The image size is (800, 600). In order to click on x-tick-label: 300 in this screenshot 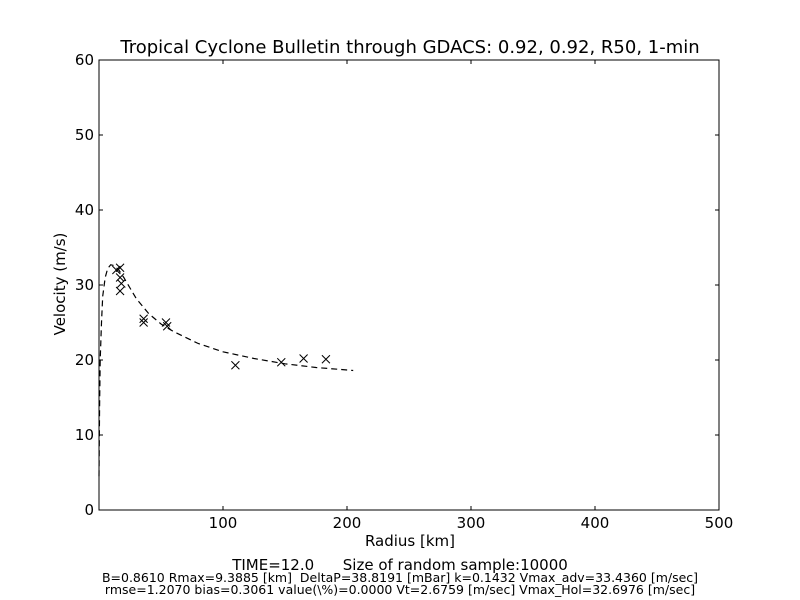, I will do `click(471, 523)`.